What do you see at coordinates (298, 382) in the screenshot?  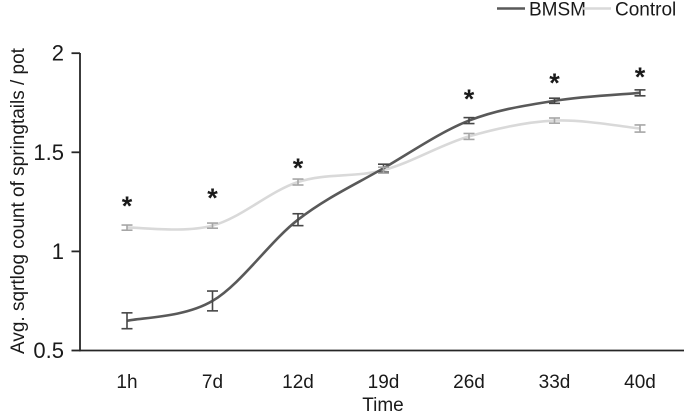 I see `x-tick-label: 12d` at bounding box center [298, 382].